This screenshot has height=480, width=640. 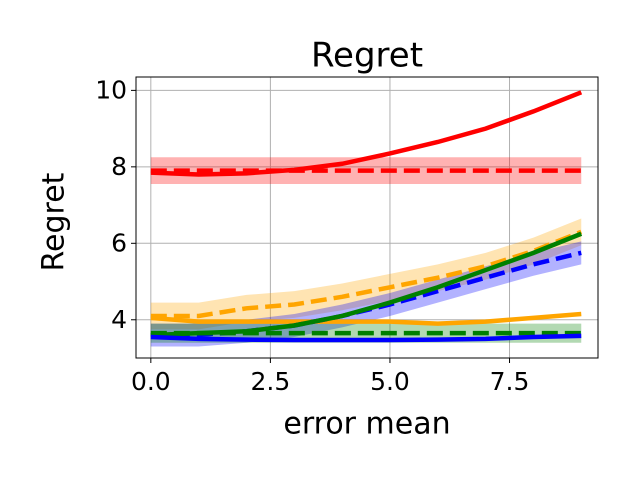 I want to click on x-tick-label: 5.0, so click(x=390, y=381).